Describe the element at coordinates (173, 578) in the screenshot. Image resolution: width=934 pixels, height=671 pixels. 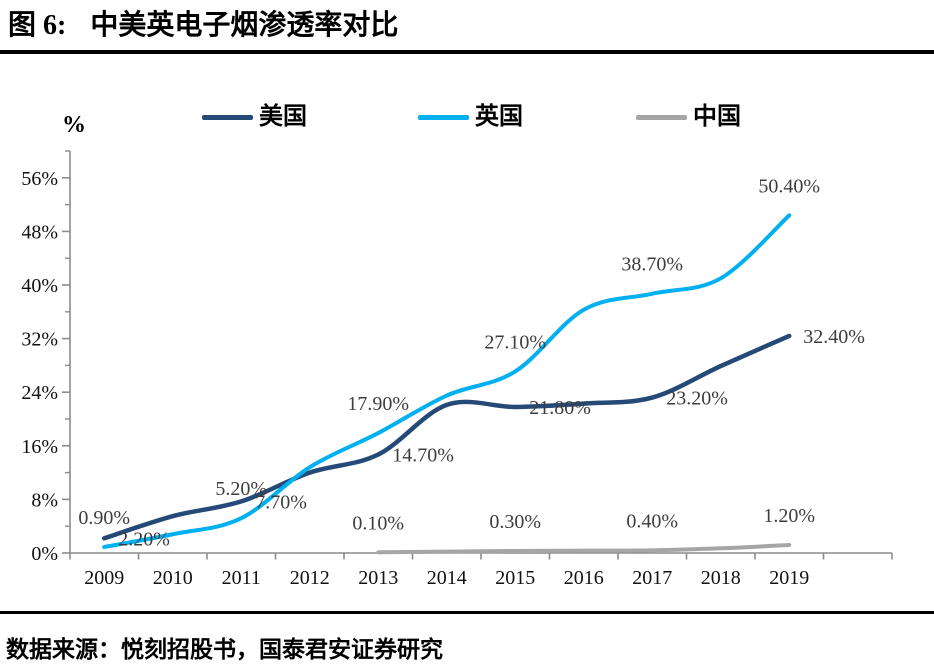
I see `x-axis-year-label: 2010` at that location.